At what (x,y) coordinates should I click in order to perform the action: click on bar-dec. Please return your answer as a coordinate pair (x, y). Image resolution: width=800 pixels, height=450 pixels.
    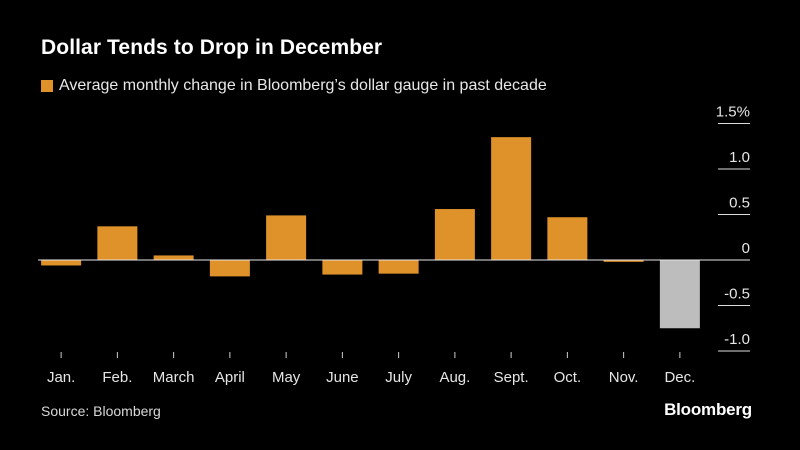
    Looking at the image, I should click on (679, 294).